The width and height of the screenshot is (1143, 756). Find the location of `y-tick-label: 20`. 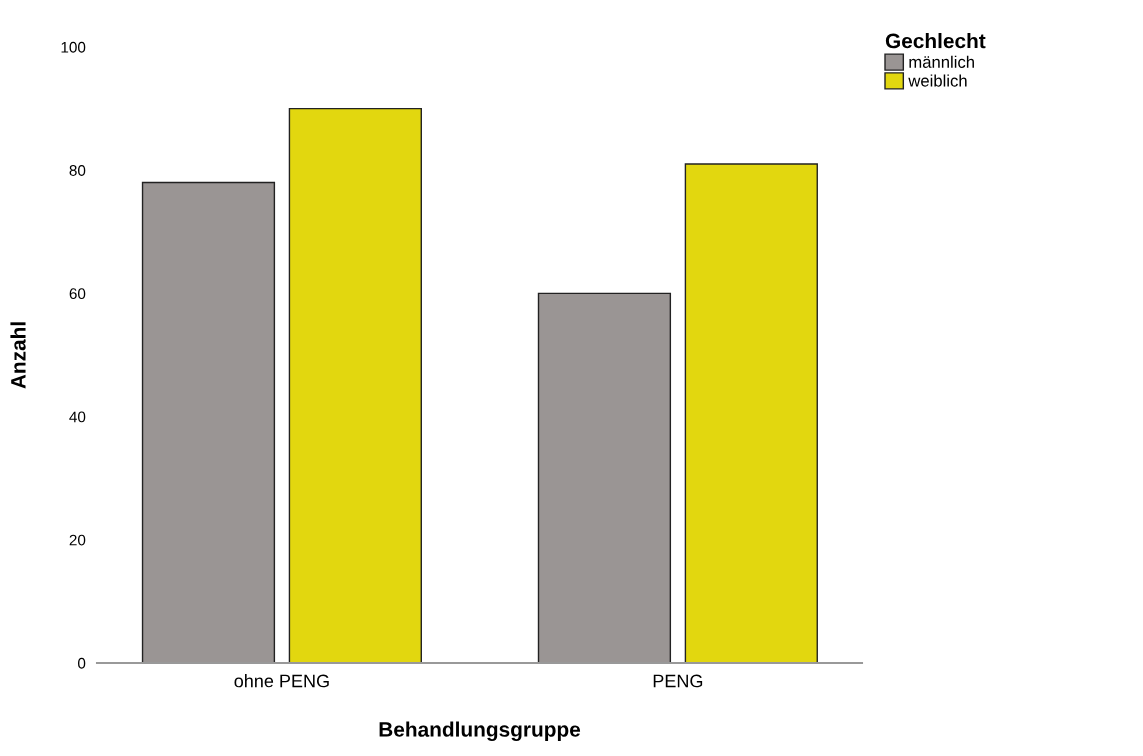

y-tick-label: 20 is located at coordinates (77, 540).